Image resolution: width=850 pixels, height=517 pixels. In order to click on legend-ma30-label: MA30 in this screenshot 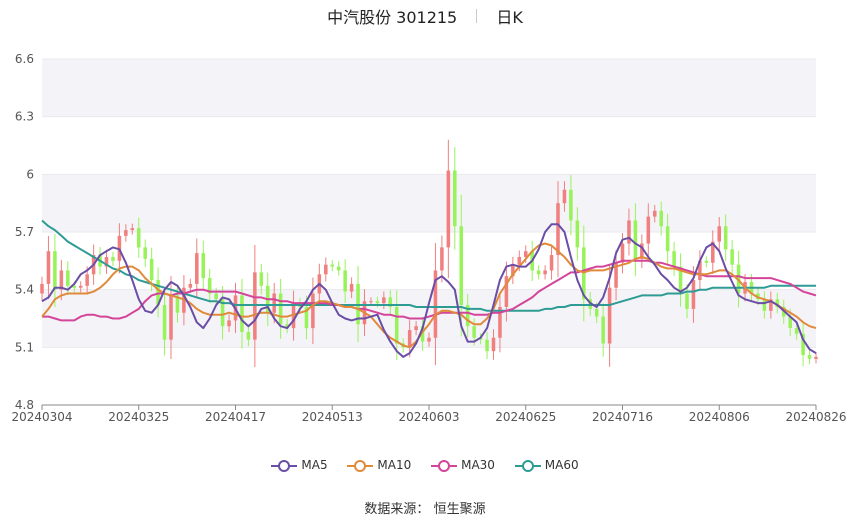, I will do `click(478, 465)`.